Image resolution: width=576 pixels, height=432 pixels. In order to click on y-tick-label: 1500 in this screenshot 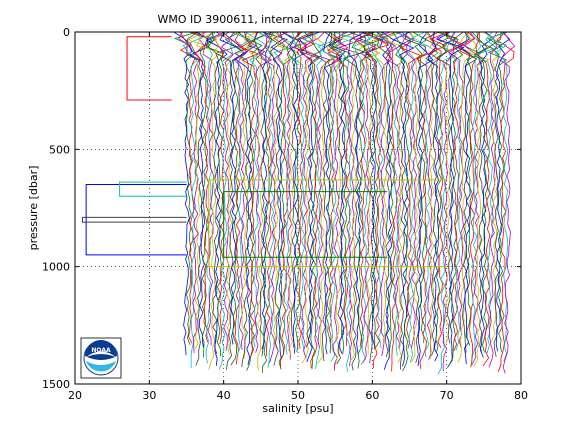, I will do `click(56, 384)`.